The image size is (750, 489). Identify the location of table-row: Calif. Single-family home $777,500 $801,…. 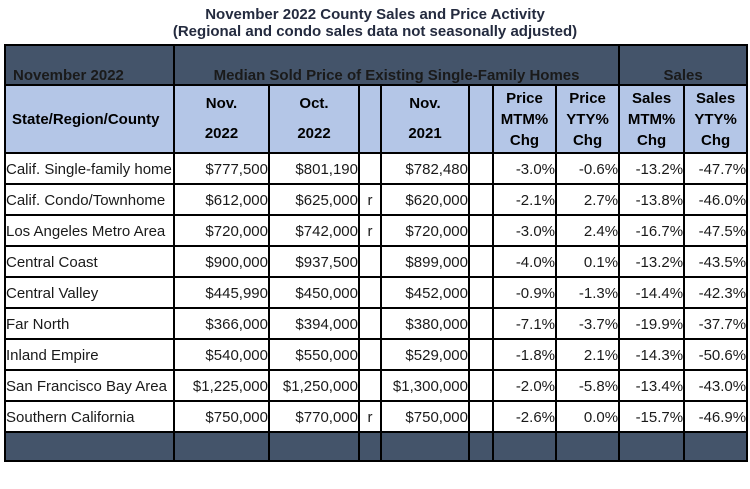
(376, 168).